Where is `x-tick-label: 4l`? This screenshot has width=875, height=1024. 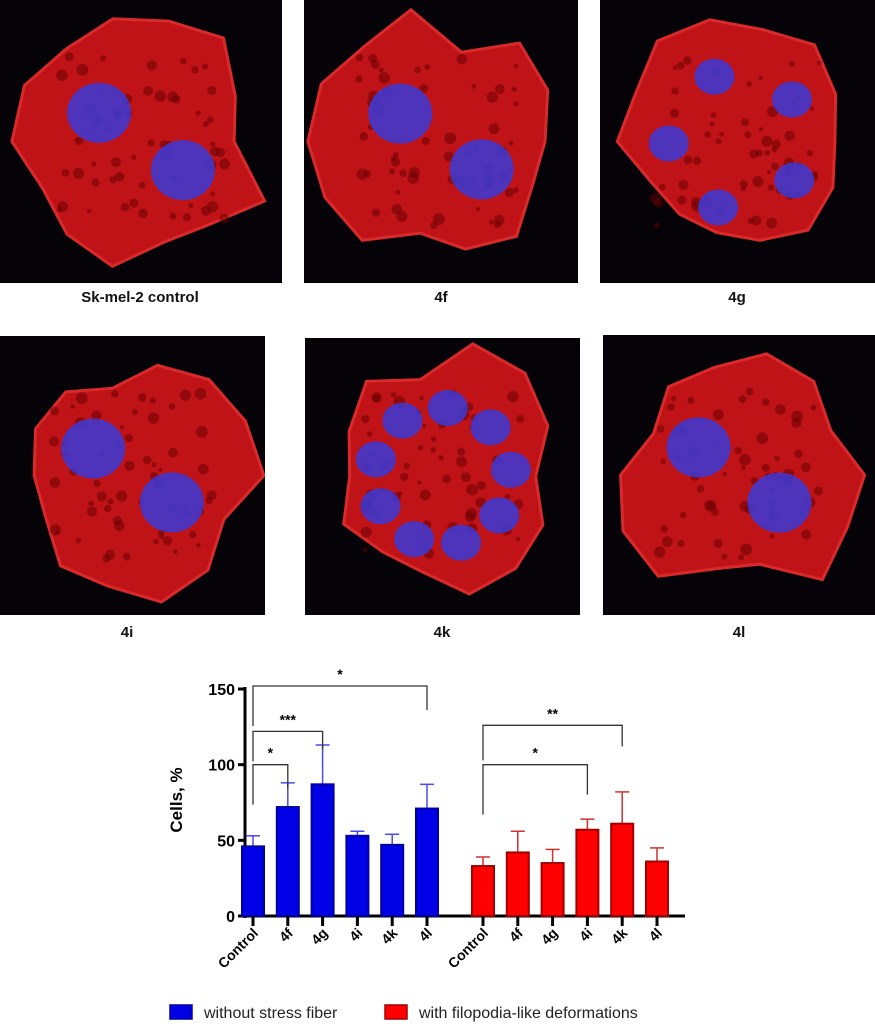
x-tick-label: 4l is located at coordinates (656, 935).